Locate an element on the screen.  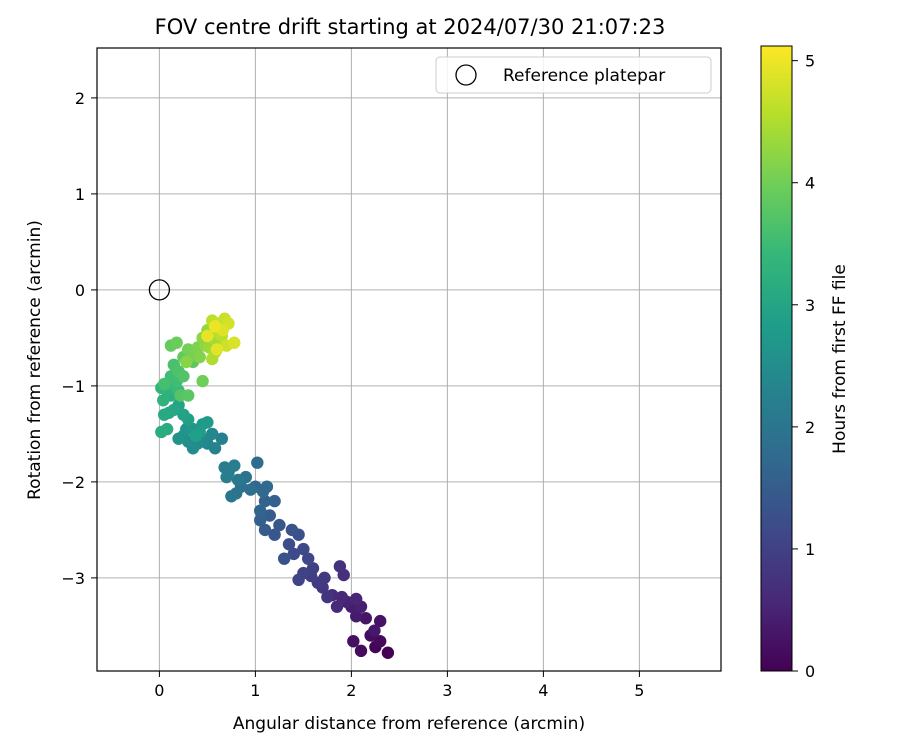
y-tick-label: 2 is located at coordinates (80, 98).